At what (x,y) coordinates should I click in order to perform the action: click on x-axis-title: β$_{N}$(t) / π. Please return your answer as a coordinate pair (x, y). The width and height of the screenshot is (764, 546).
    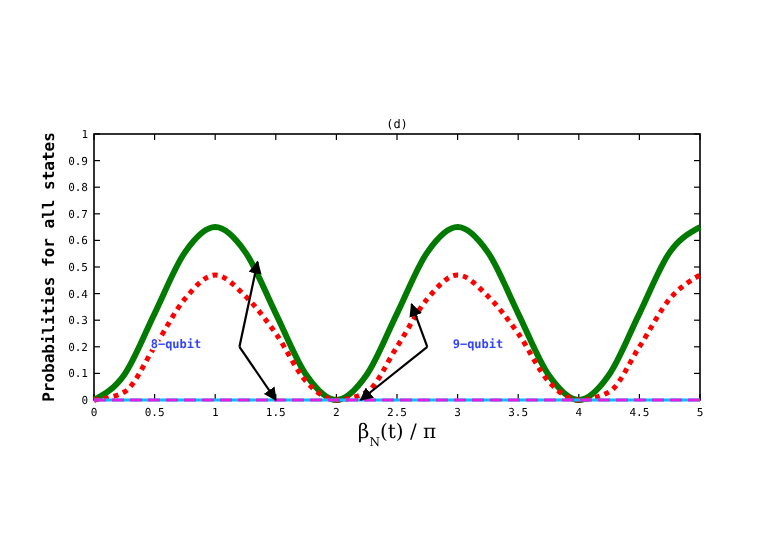
    Looking at the image, I should click on (397, 435).